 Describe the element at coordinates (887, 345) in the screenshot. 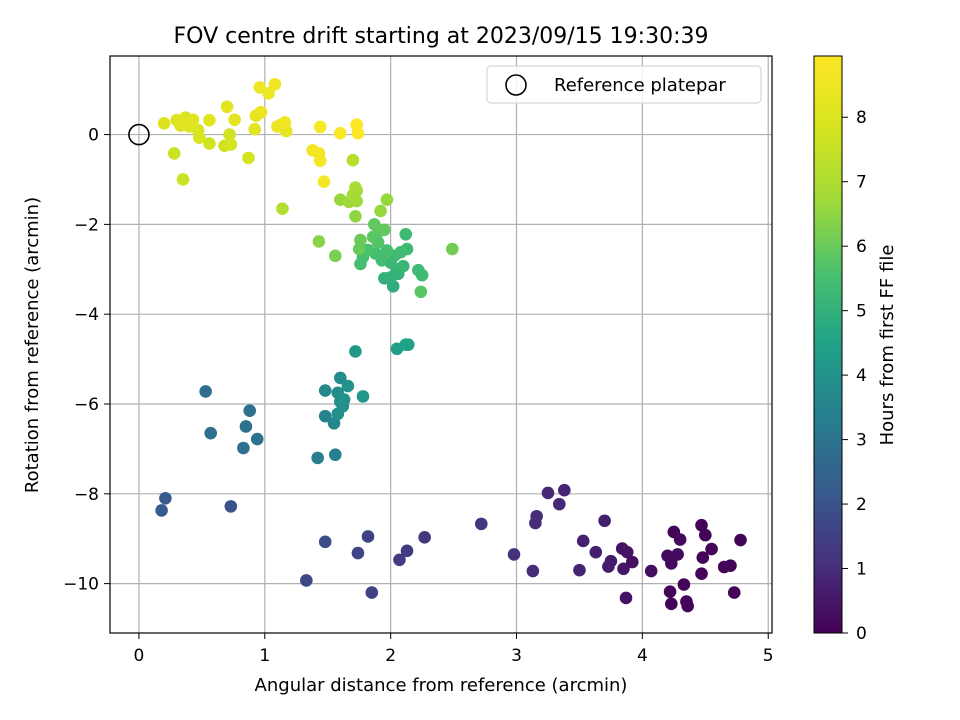

I see `colorbar-label: Hours from first FF file` at that location.